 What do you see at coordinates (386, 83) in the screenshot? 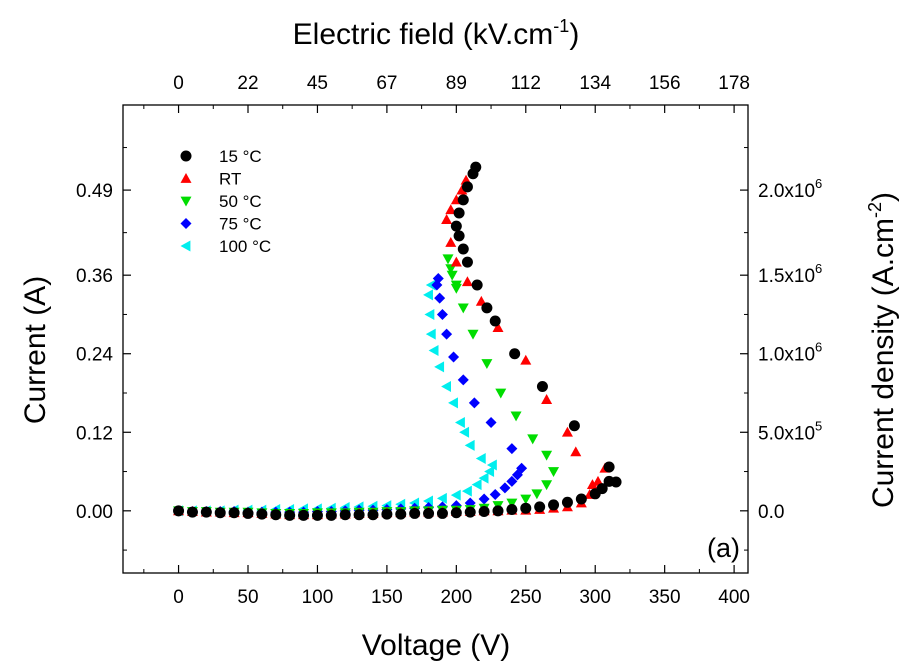
I see `x2-tick-label: 67` at bounding box center [386, 83].